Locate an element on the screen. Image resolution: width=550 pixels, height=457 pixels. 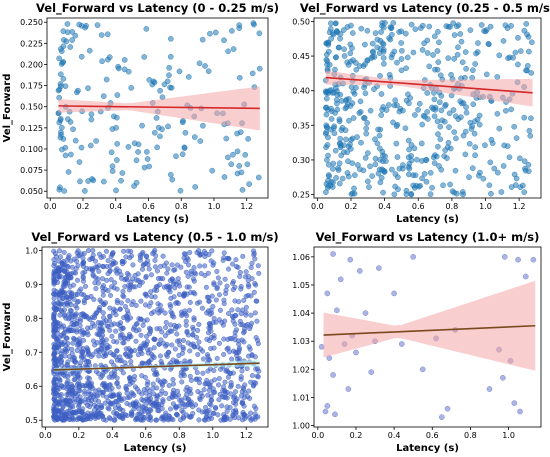
y-axis-label: Vel_Forward is located at coordinates (7, 108).